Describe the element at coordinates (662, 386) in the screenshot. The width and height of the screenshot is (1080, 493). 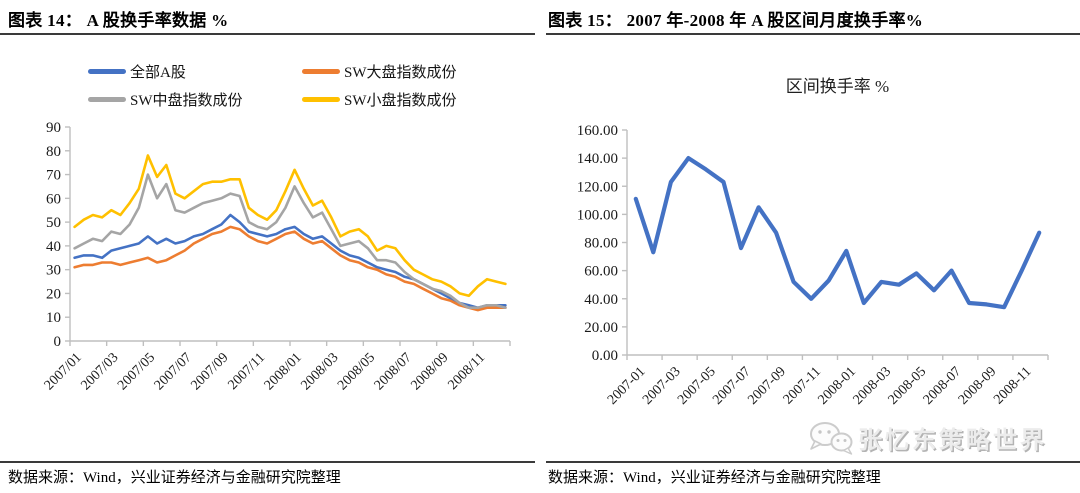
I see `svg-text: 2007-03` at that location.